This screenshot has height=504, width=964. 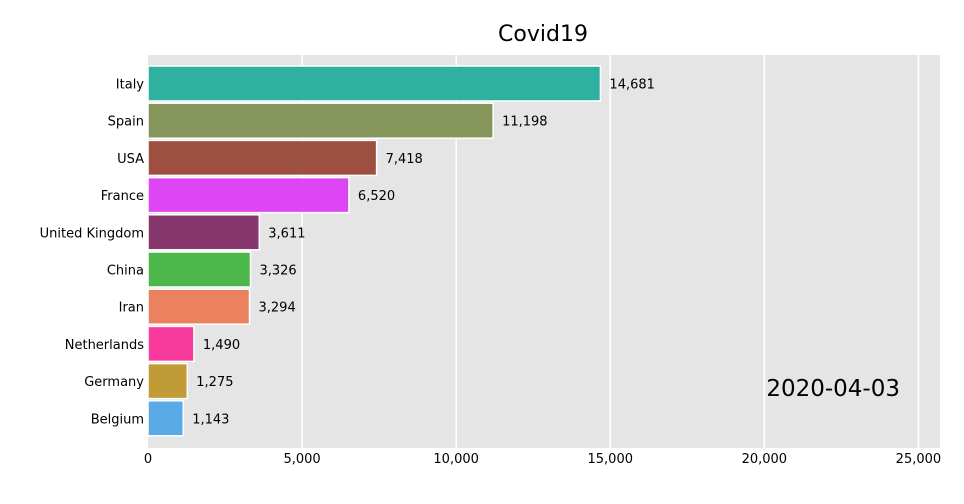 I want to click on bar-italy, so click(x=374, y=83).